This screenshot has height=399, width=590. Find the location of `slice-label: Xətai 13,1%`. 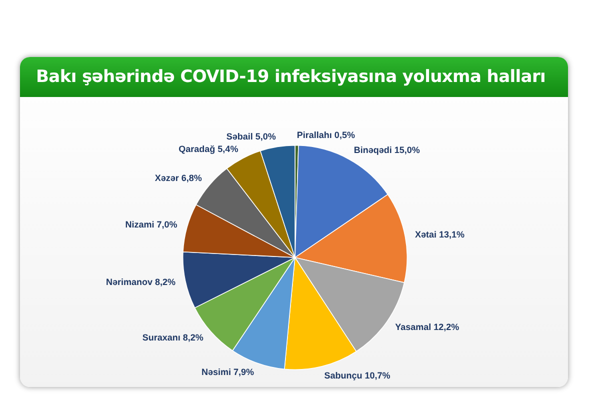

slice-label: Xətai 13,1% is located at coordinates (440, 234).